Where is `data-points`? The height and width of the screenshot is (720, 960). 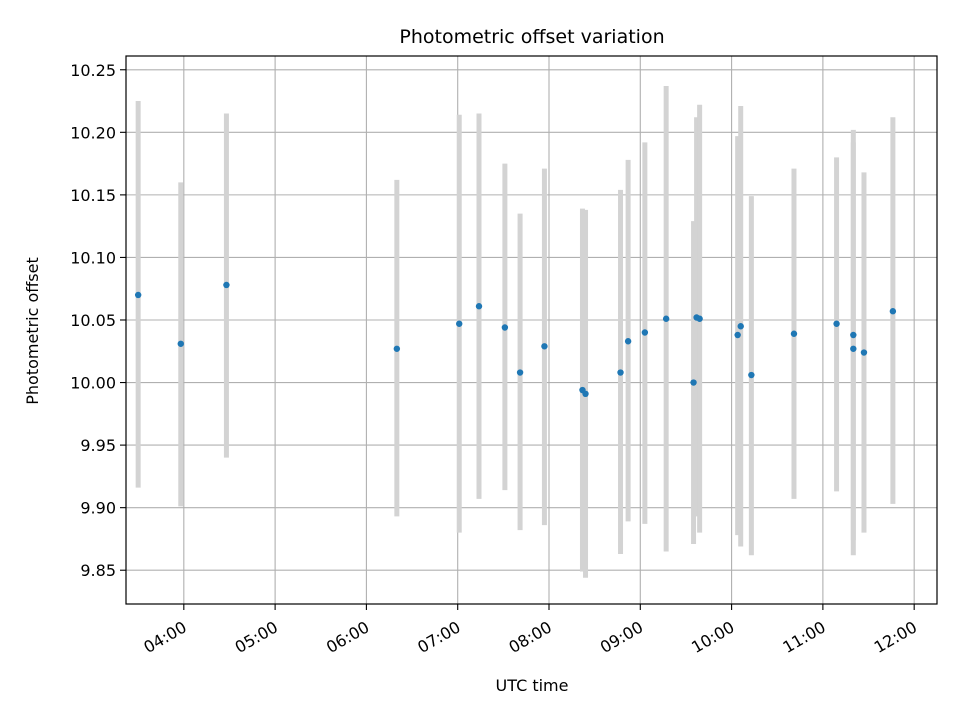
data-points is located at coordinates (515, 339).